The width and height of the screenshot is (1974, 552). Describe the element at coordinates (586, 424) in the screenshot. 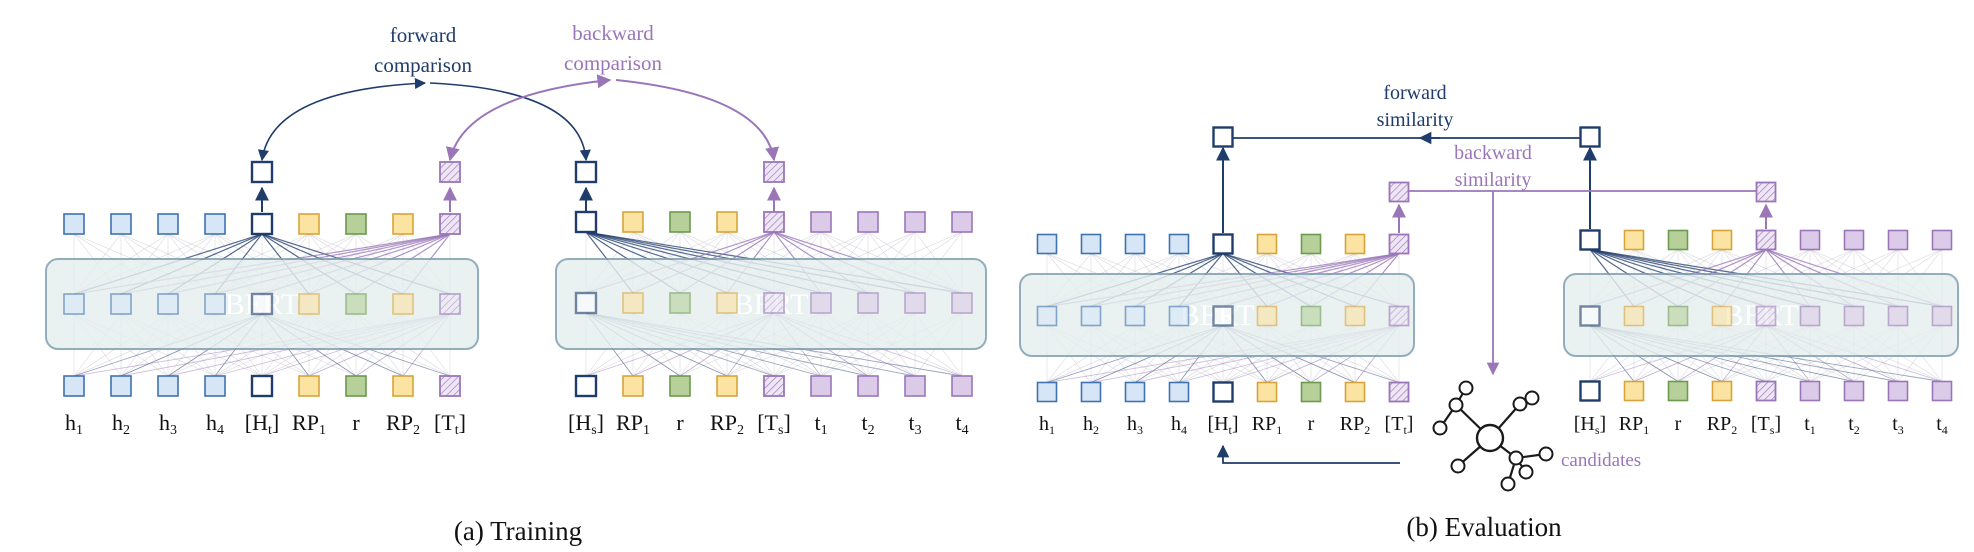

I see `training-right-token-label: [Hs]` at that location.